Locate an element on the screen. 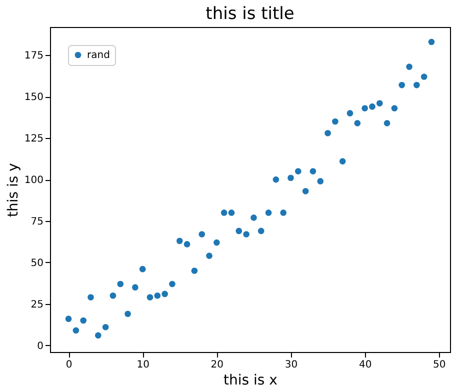 This screenshot has width=474, height=386. y-tick-label: 150 is located at coordinates (34, 98).